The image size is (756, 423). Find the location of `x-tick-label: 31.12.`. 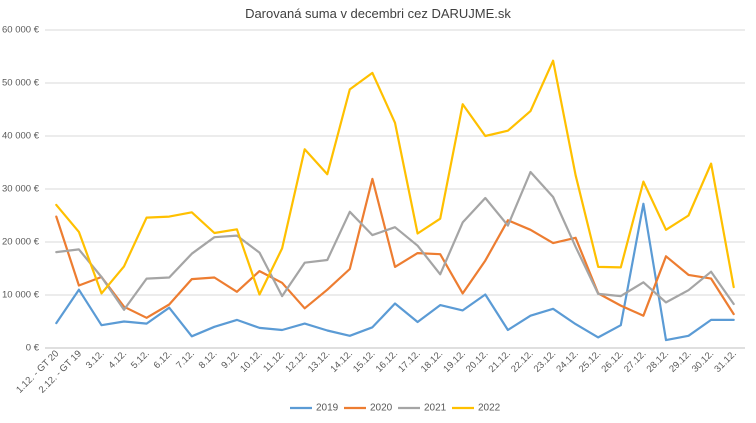

x-tick-label: 31.12. is located at coordinates (725, 361).